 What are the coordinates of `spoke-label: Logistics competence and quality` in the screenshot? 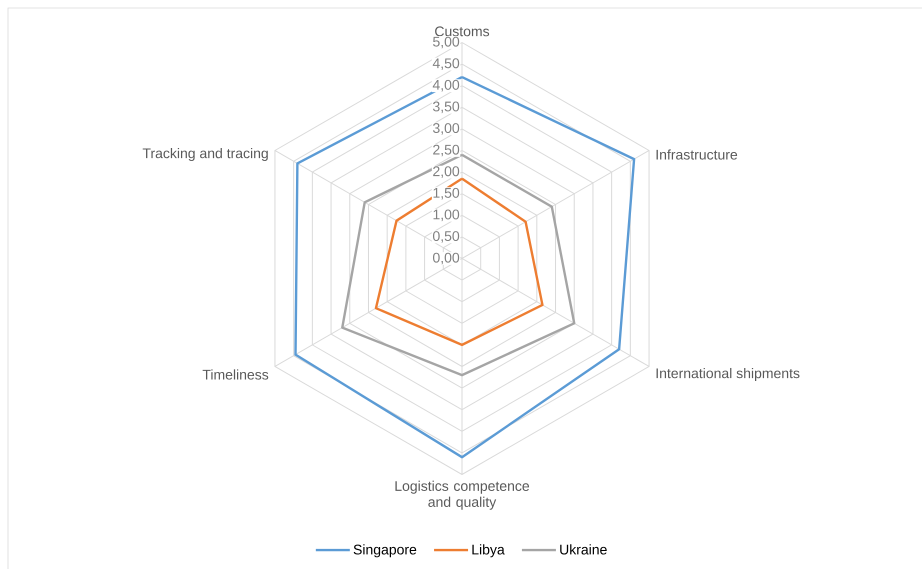 It's located at (462, 495).